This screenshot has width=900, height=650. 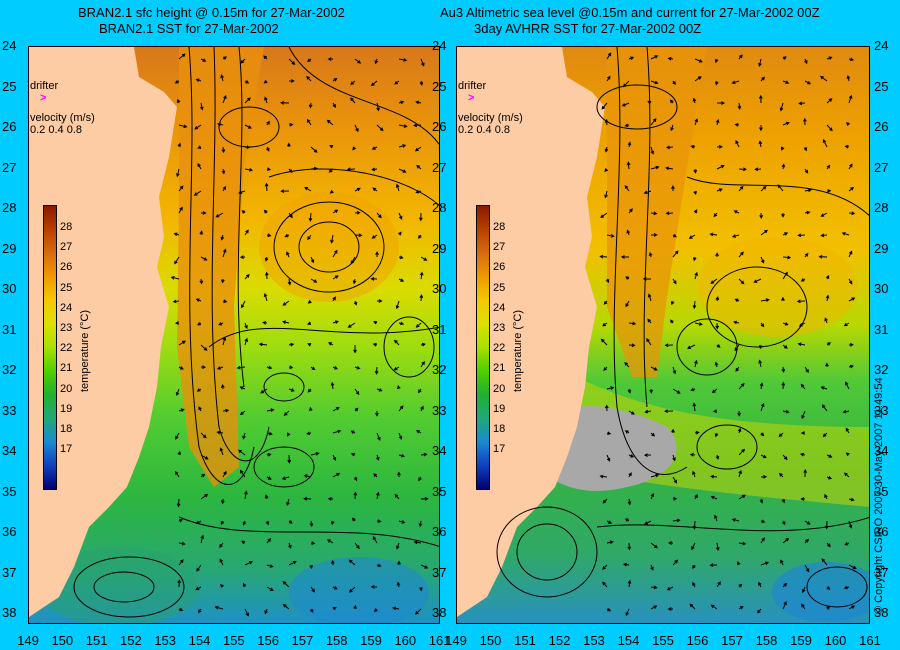 I want to click on colorbar-tick: 27, so click(x=66, y=247).